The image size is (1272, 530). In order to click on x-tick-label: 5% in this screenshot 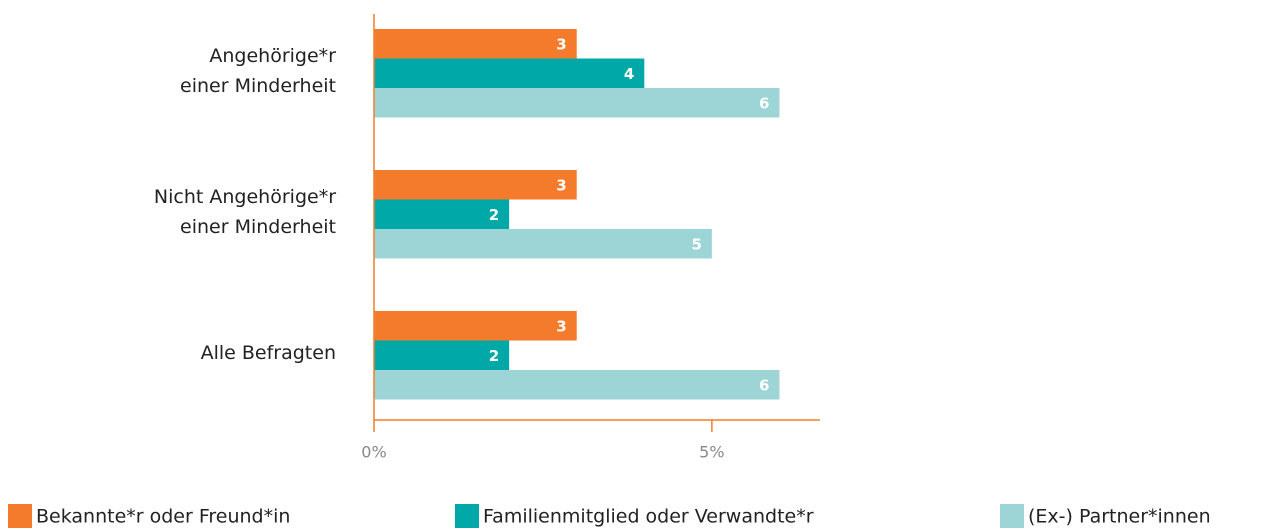, I will do `click(711, 452)`.